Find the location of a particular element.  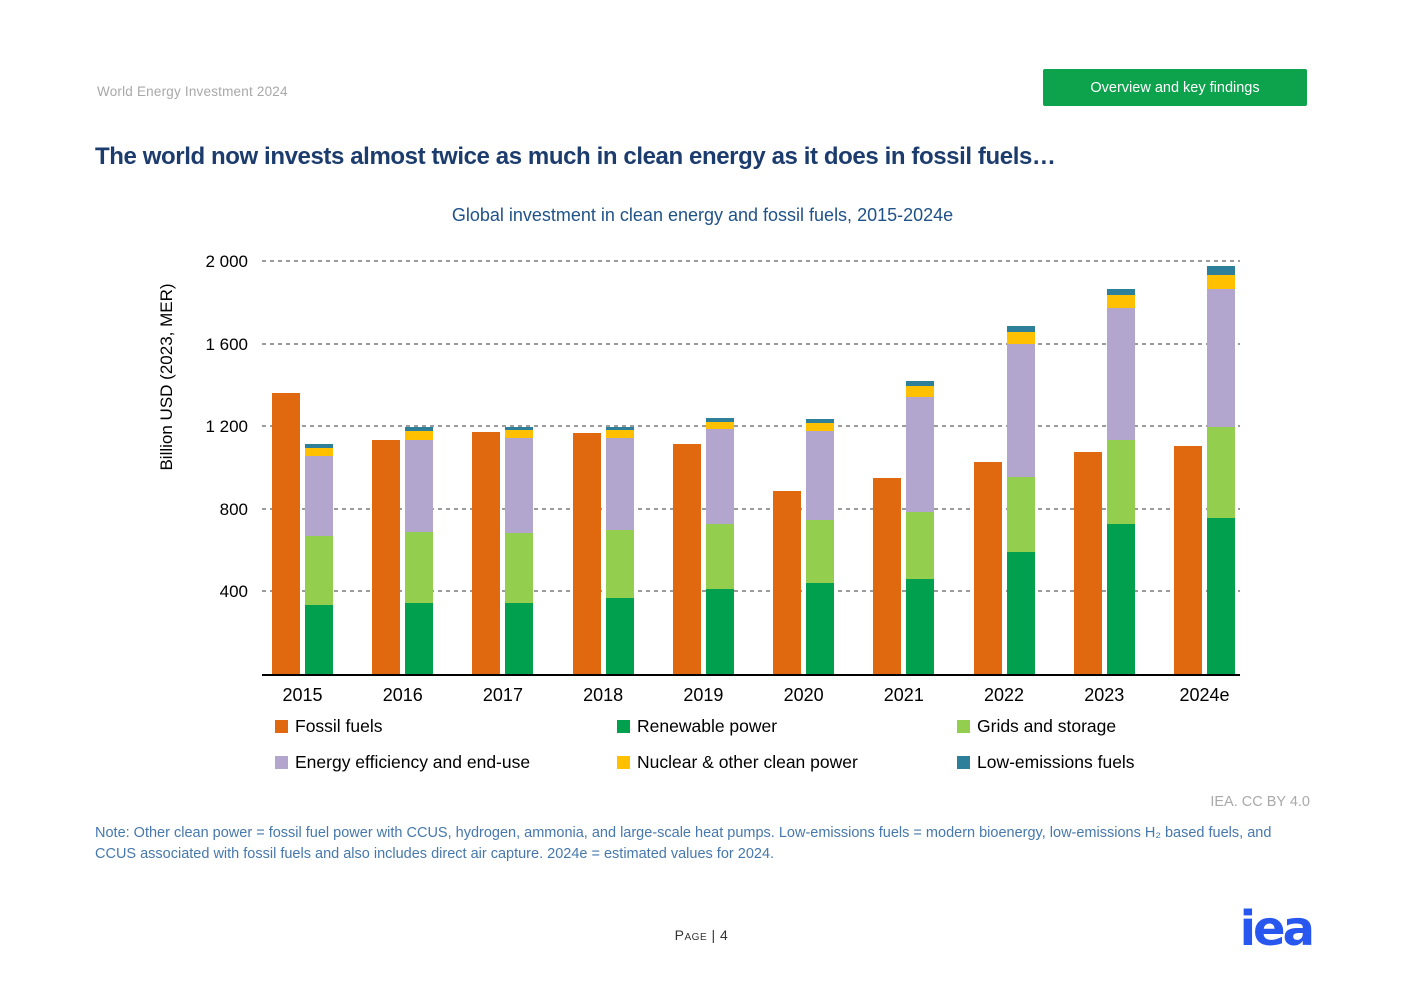

year-label: 2018 is located at coordinates (603, 695).